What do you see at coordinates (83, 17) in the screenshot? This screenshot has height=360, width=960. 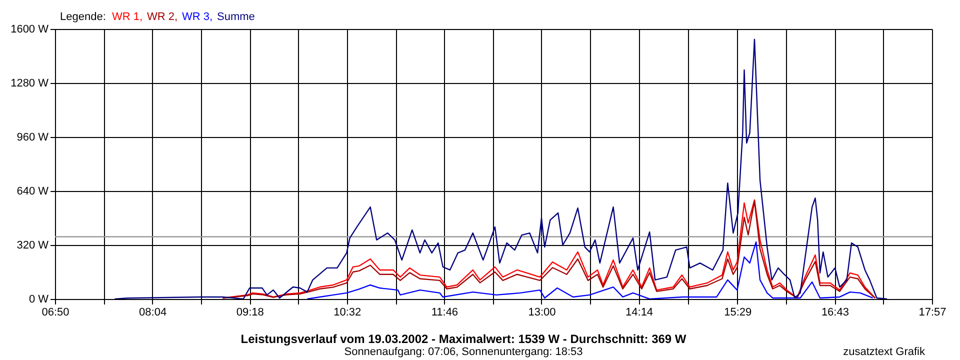 I see `legend-title: Legende:` at bounding box center [83, 17].